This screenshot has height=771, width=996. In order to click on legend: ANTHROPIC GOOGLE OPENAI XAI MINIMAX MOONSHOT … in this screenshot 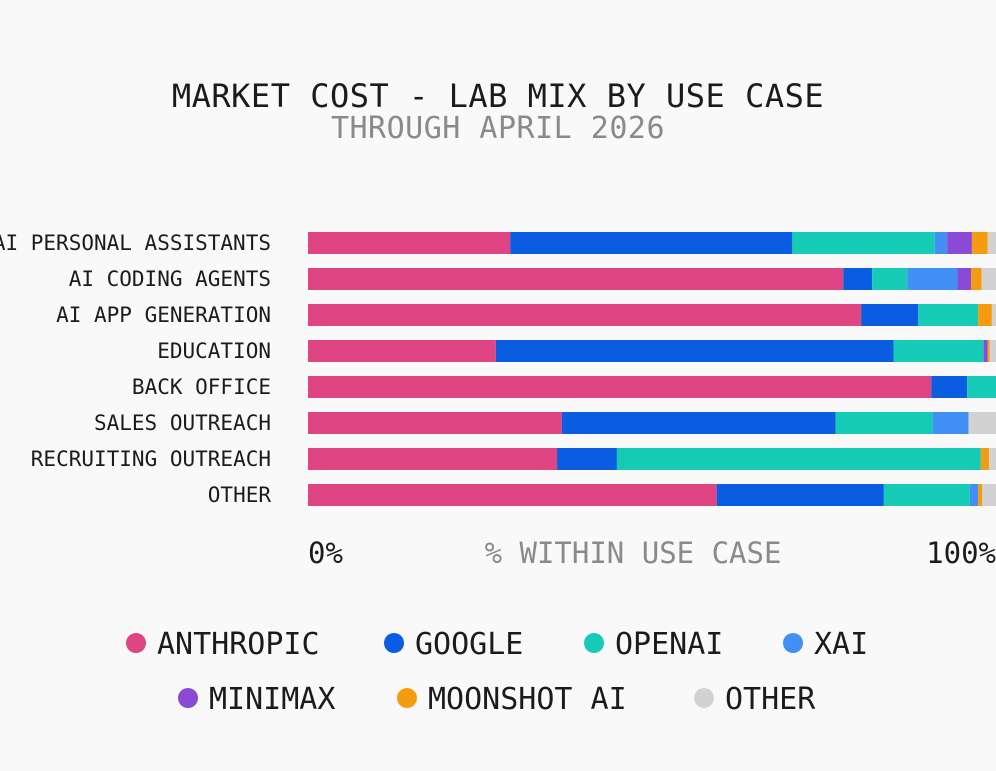, I will do `click(497, 672)`.